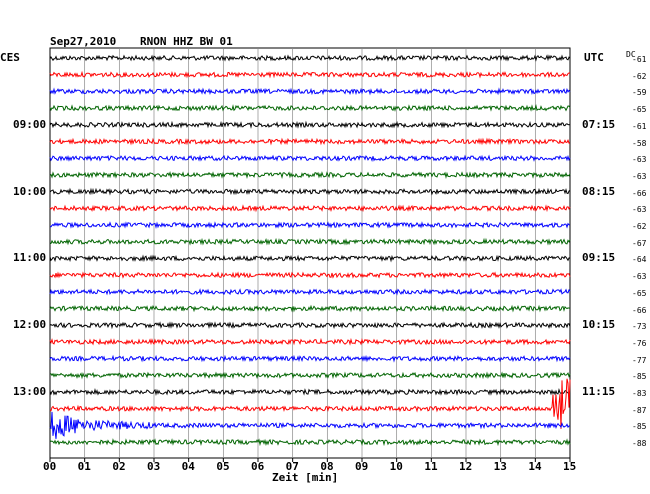  What do you see at coordinates (599, 191) in the screenshot?
I see `right-hour-label: 08:15` at bounding box center [599, 191].